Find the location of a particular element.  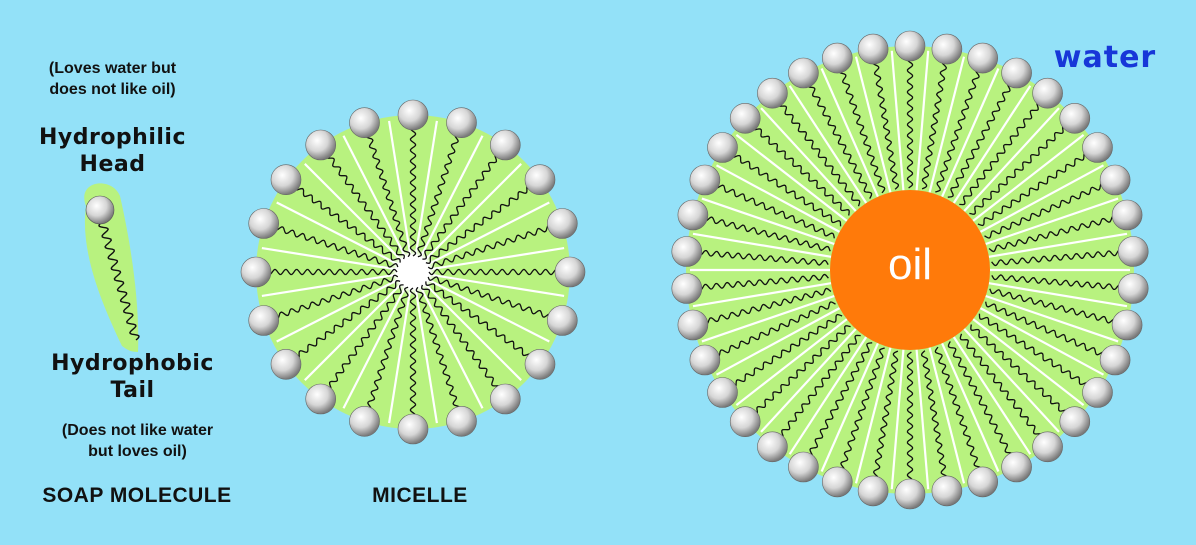

oil-label: oil is located at coordinates (910, 264).